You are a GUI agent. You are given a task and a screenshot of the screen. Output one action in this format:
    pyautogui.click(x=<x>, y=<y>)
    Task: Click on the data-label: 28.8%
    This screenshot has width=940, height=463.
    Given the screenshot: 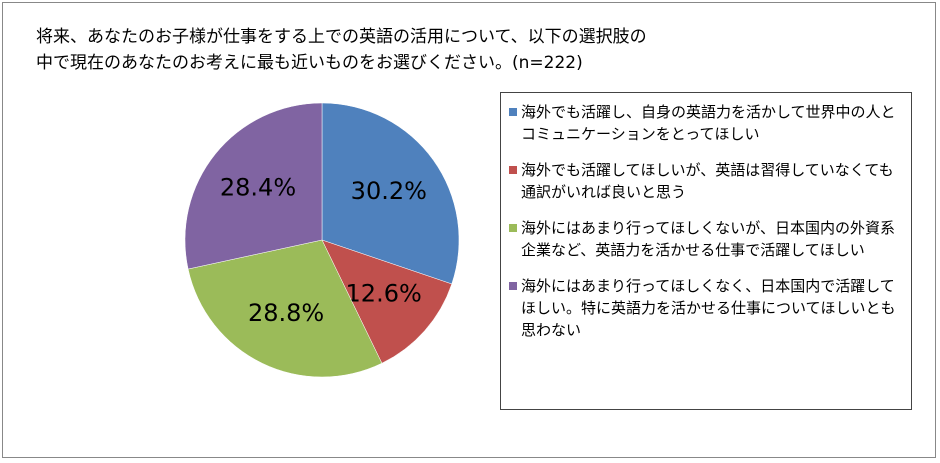 What is the action you would take?
    pyautogui.click(x=286, y=313)
    